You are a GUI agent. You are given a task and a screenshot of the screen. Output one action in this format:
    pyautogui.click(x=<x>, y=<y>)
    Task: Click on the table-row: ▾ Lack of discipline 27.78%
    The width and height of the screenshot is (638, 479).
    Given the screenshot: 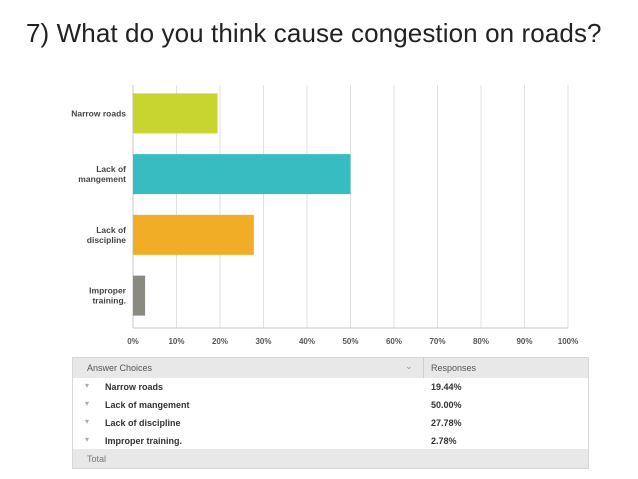 What is the action you would take?
    pyautogui.click(x=330, y=423)
    